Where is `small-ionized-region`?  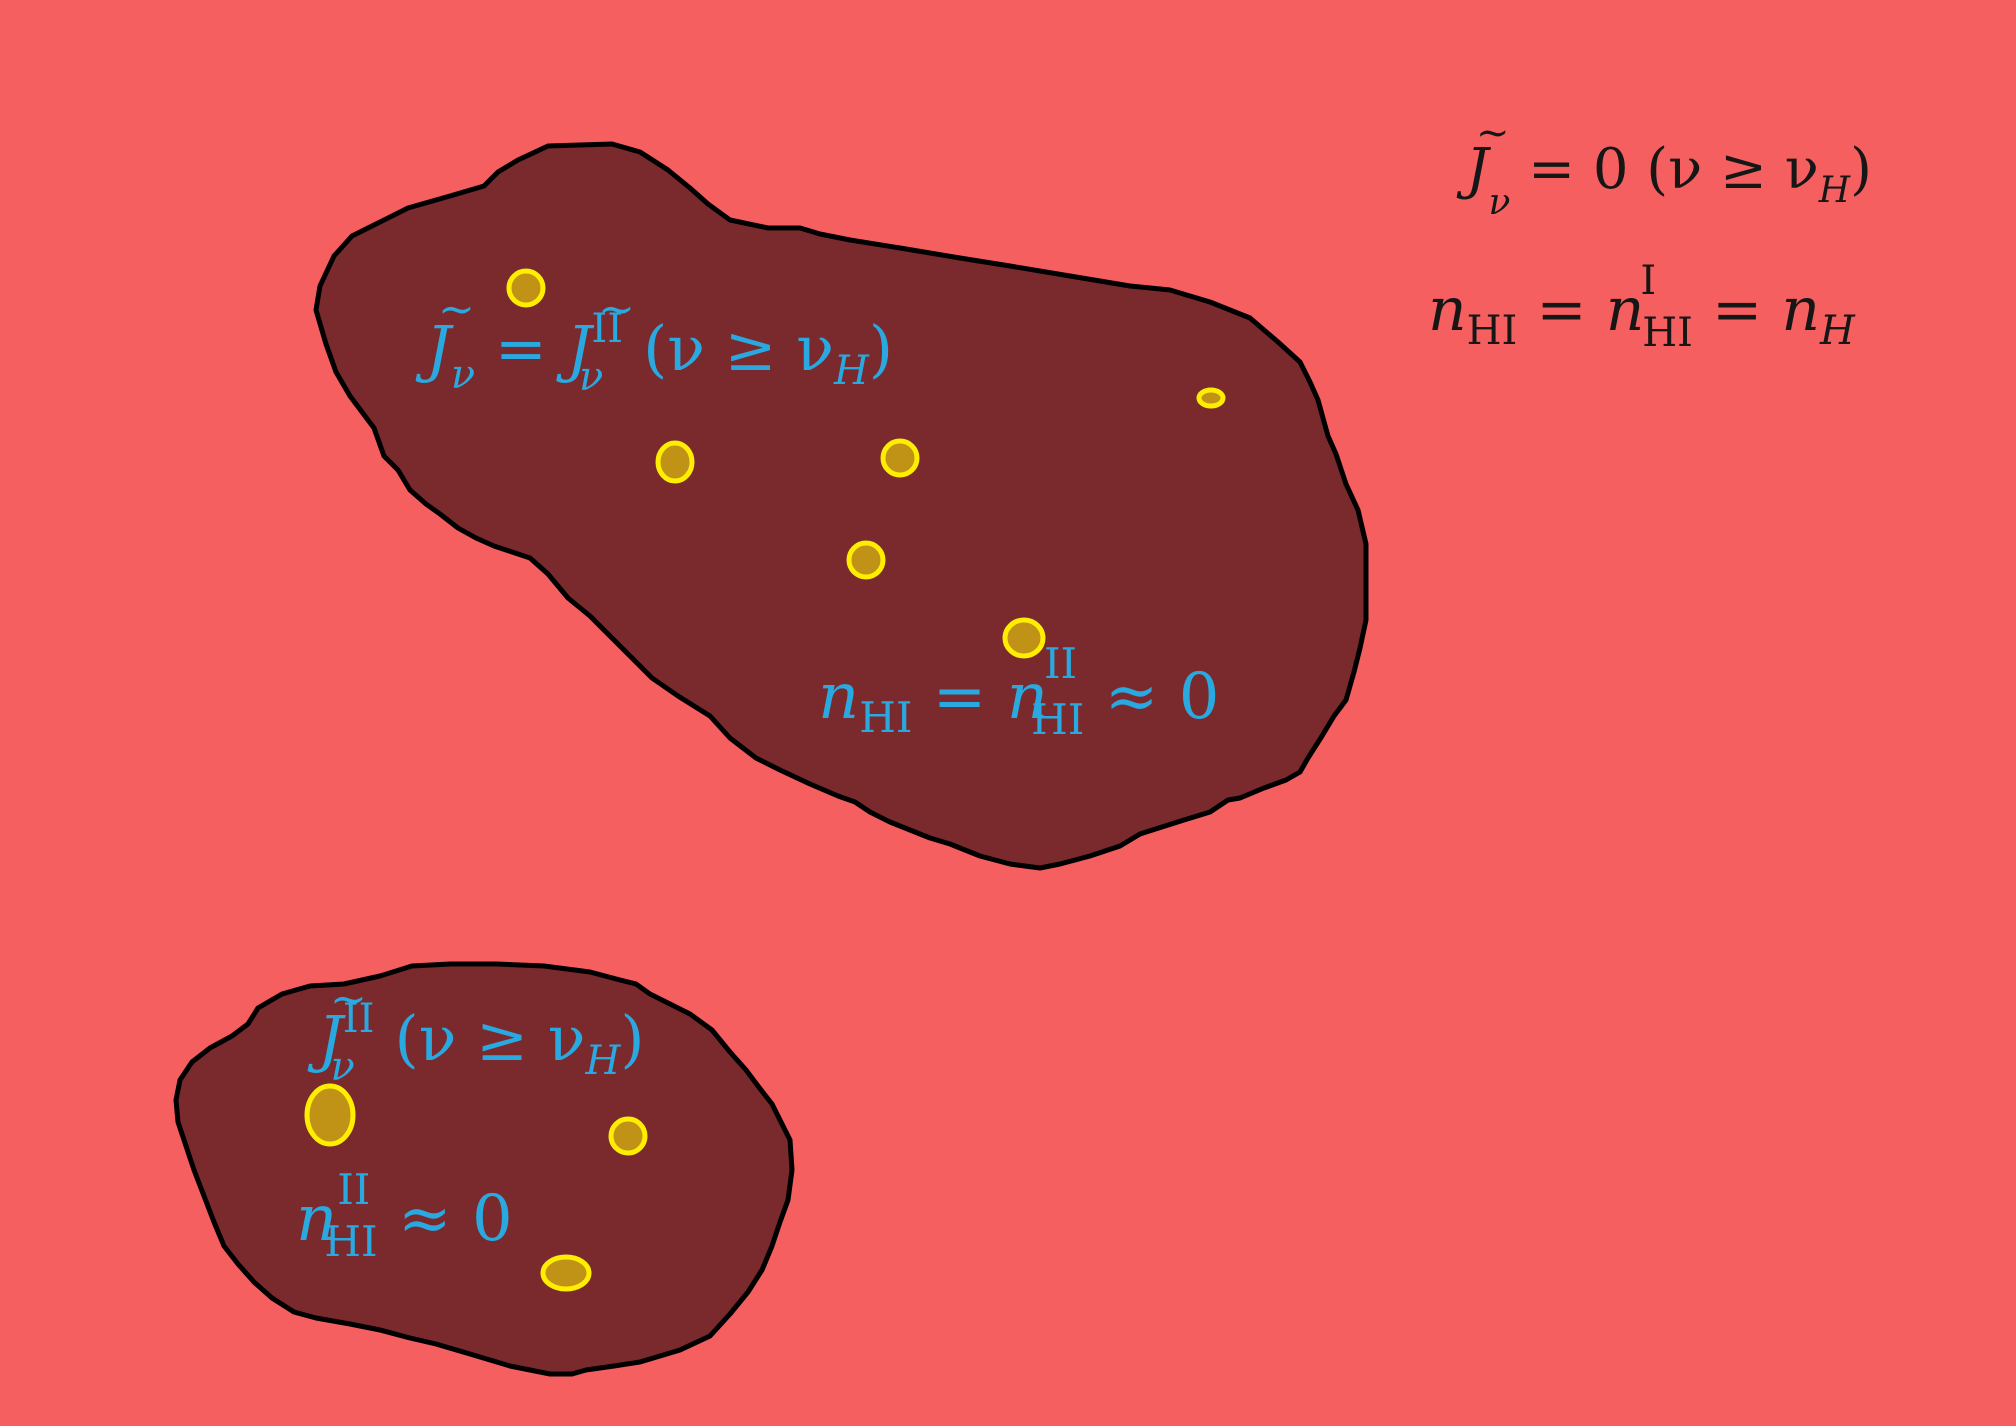 small-ionized-region is located at coordinates (484, 1169).